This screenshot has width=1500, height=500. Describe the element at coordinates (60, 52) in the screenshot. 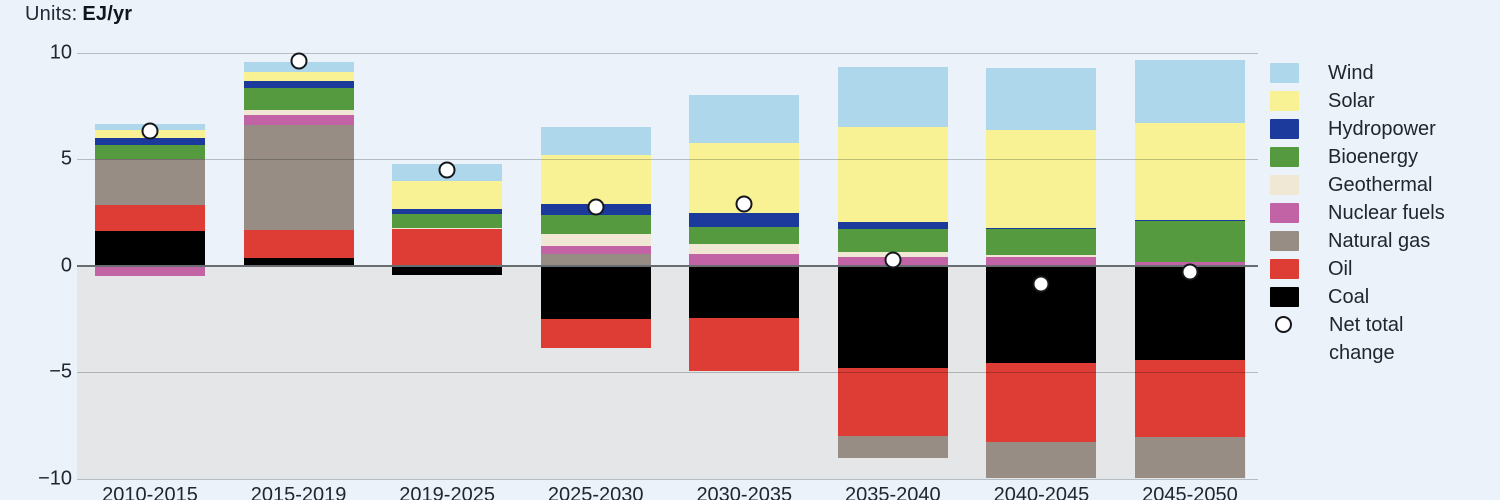

I see `y-tick-label: 10` at that location.